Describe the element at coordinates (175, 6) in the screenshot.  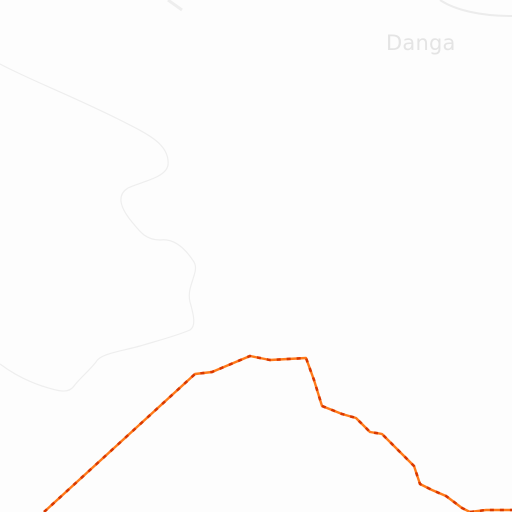
I see `contour-top-left-stub` at that location.